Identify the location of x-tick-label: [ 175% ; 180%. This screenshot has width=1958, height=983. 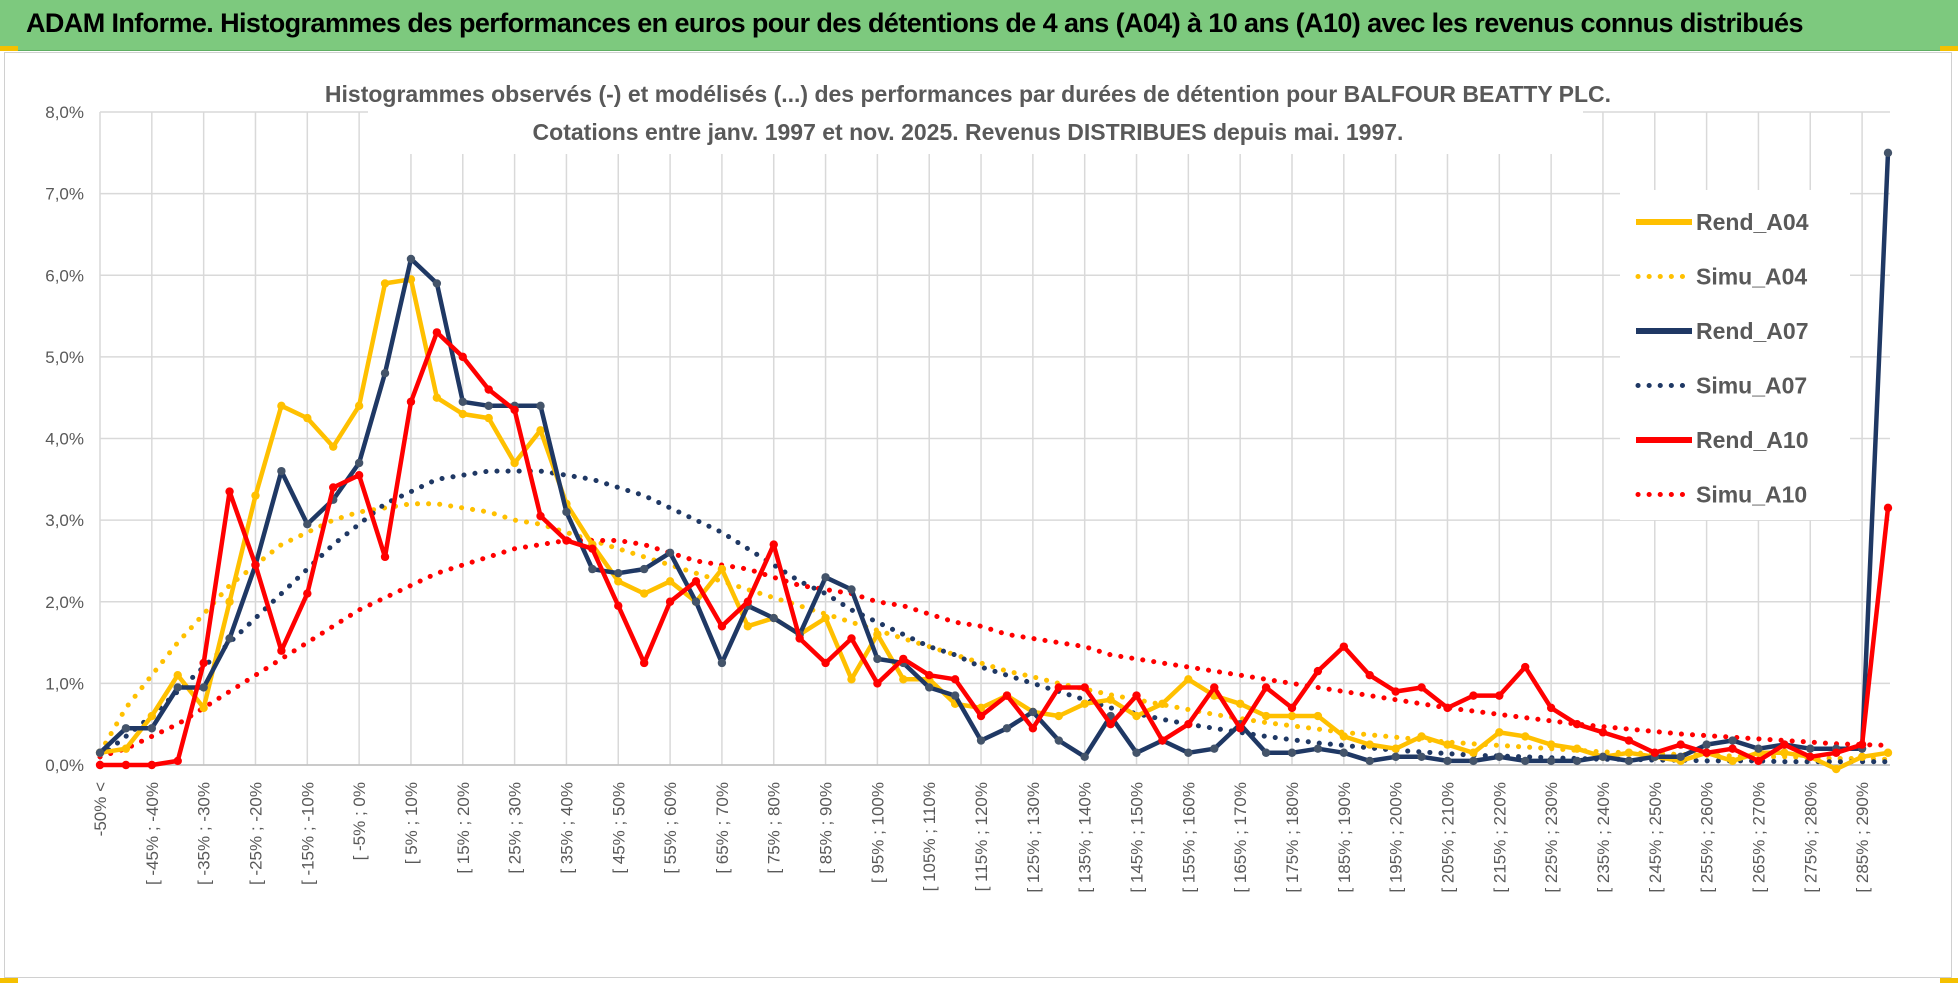
(1292, 837).